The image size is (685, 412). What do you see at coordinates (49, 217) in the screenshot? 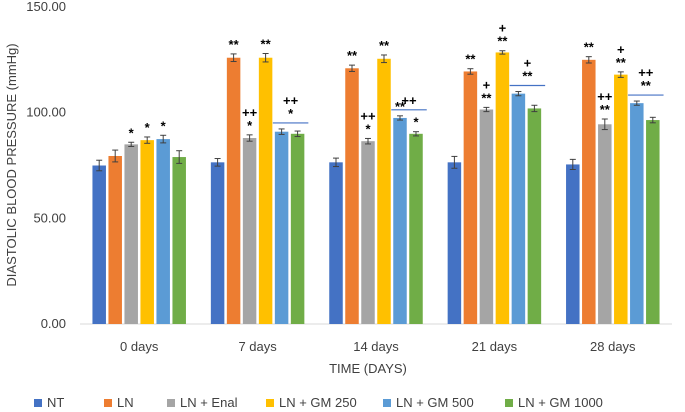
I see `y-tick-label: 50.00` at bounding box center [49, 217].